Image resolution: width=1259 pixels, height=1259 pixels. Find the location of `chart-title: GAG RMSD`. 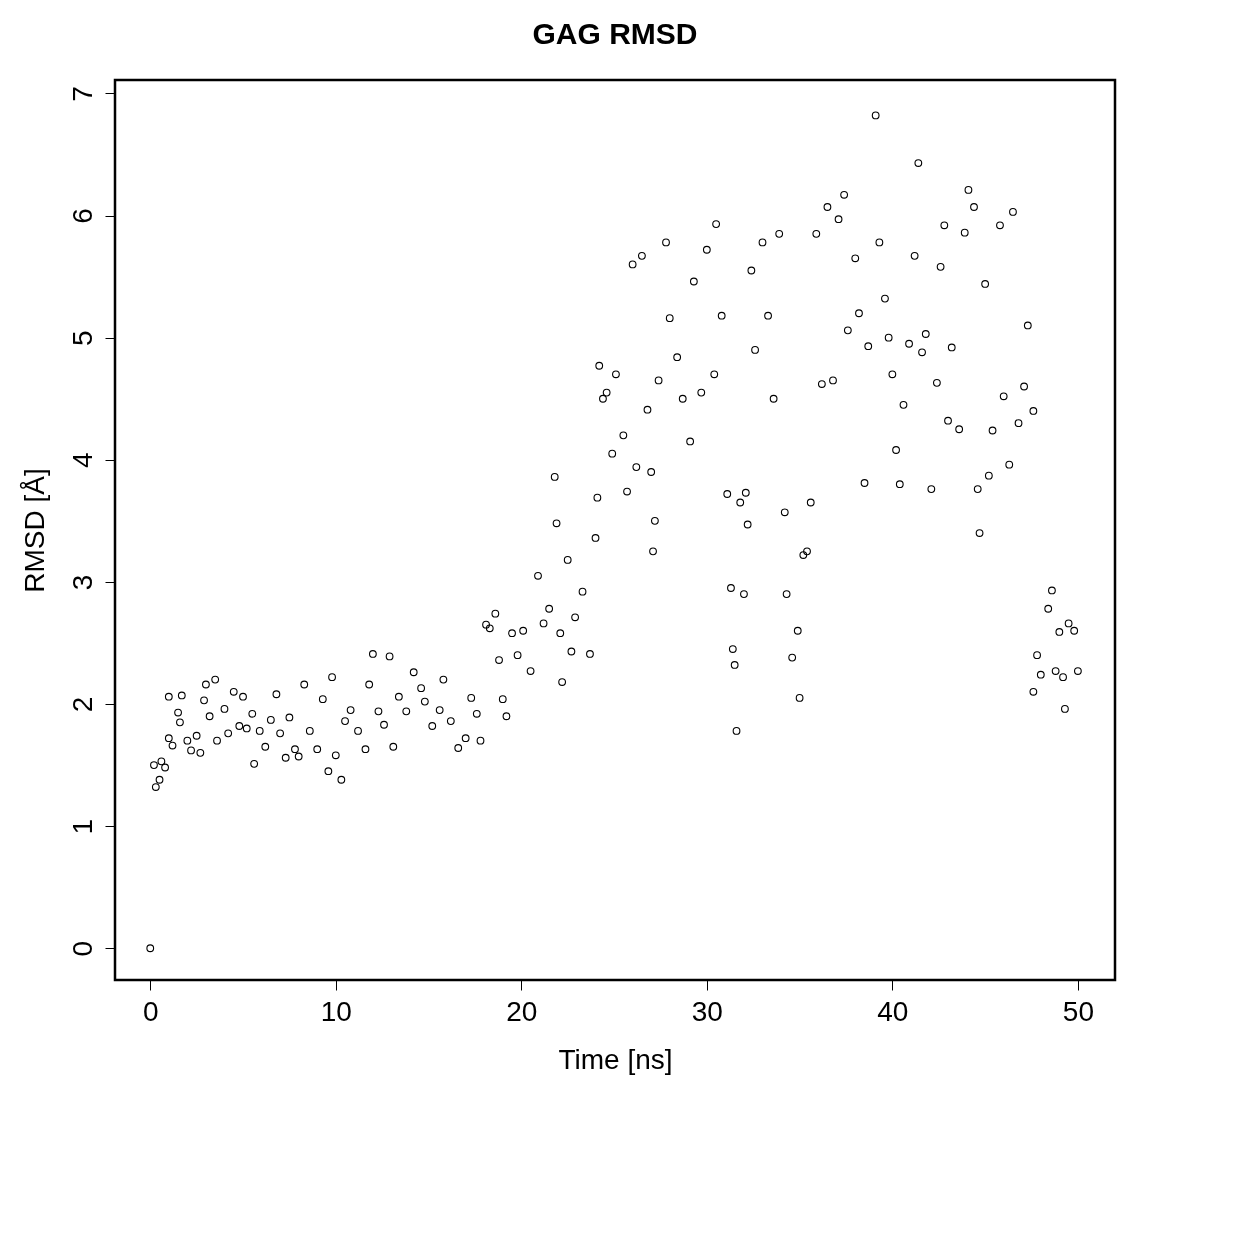

chart-title: GAG RMSD is located at coordinates (615, 33).